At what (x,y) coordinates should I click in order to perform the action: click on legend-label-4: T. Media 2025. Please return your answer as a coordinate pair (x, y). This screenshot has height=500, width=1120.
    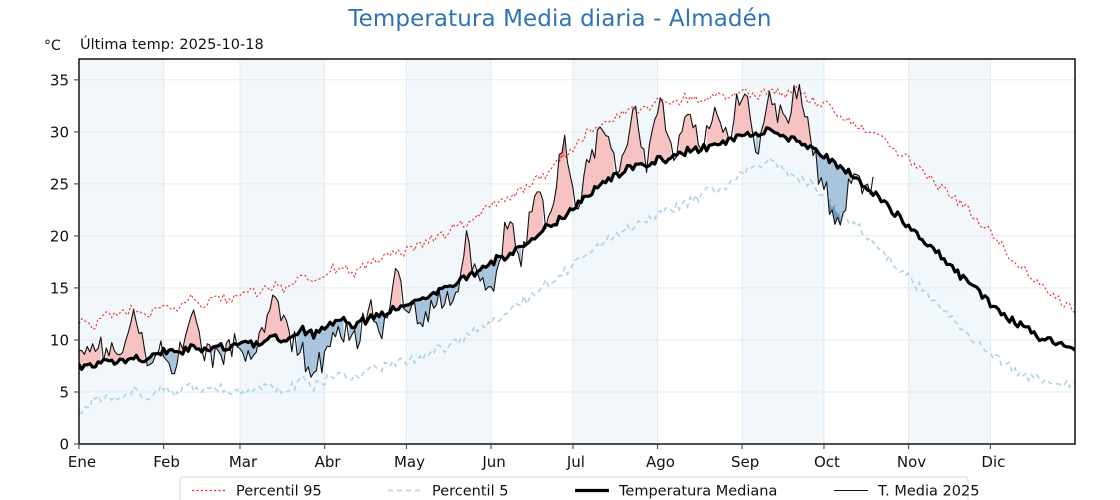
    Looking at the image, I should click on (928, 492).